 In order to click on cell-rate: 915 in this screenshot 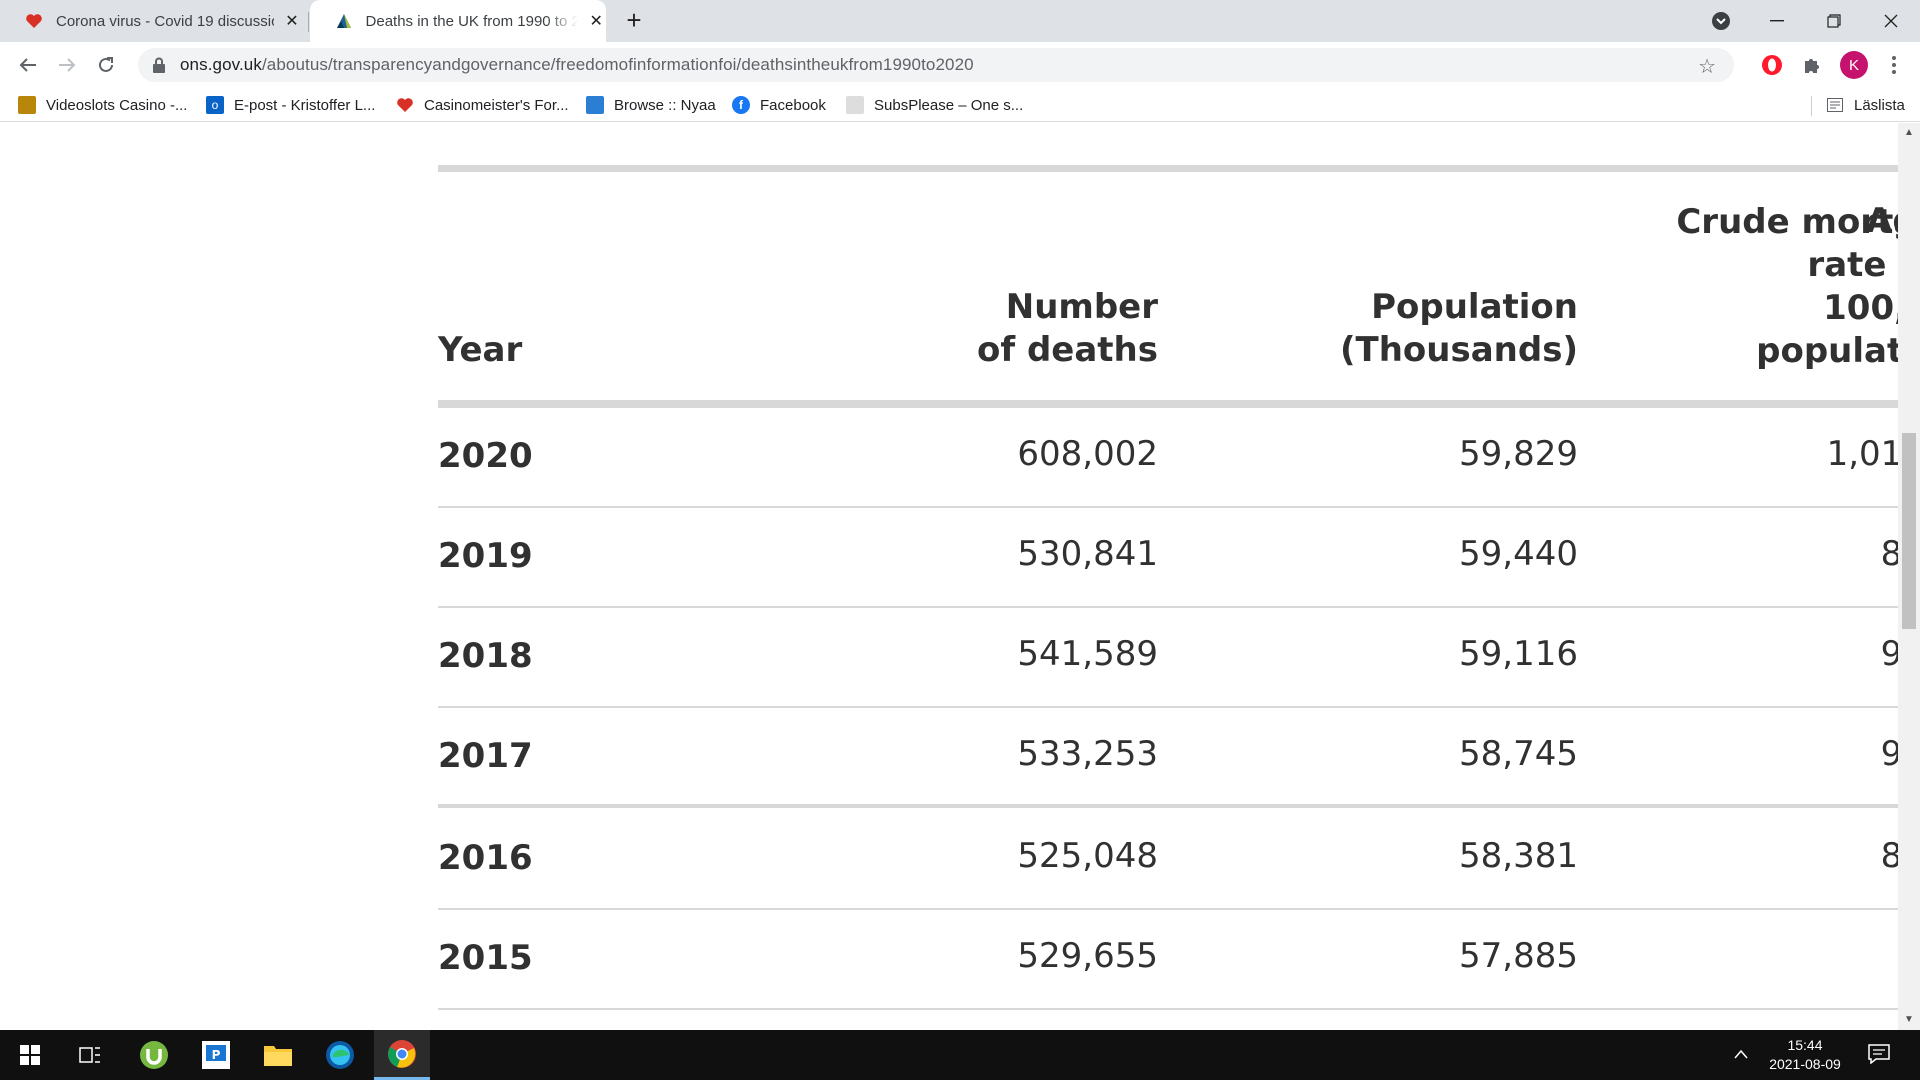, I will do `click(1748, 956)`.